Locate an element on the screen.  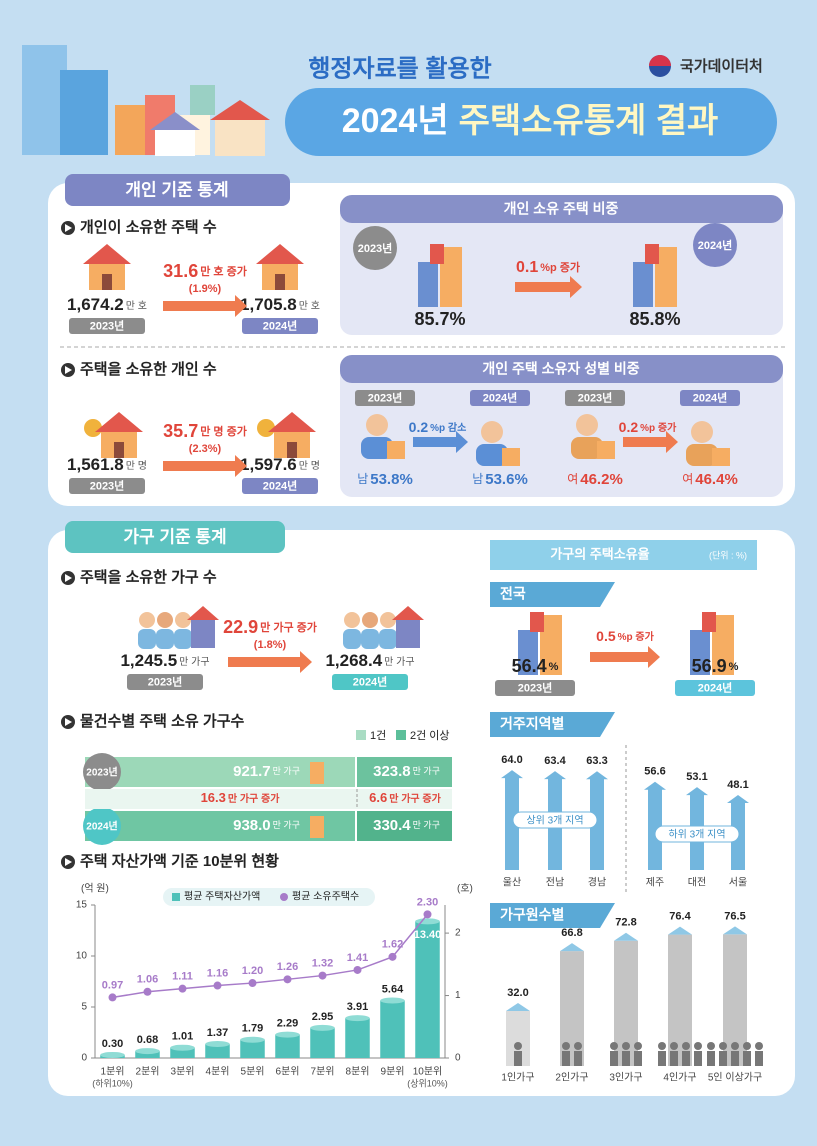
data-label: 76.5 is located at coordinates (734, 916).